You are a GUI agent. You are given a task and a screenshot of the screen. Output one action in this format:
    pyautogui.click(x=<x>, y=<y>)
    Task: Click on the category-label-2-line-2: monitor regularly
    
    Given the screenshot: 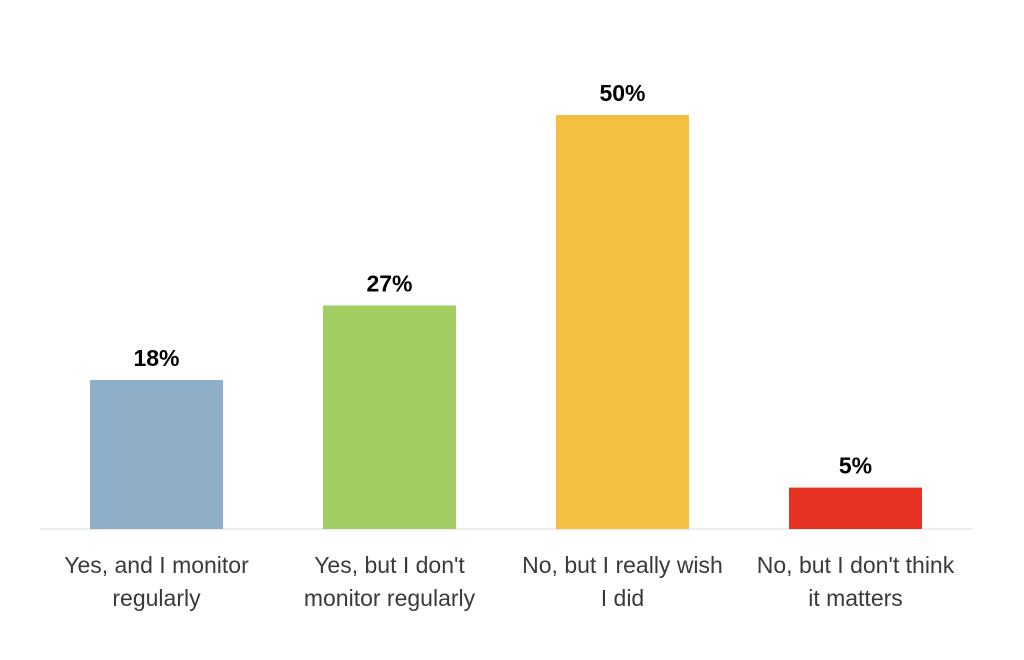 What is the action you would take?
    pyautogui.click(x=390, y=598)
    